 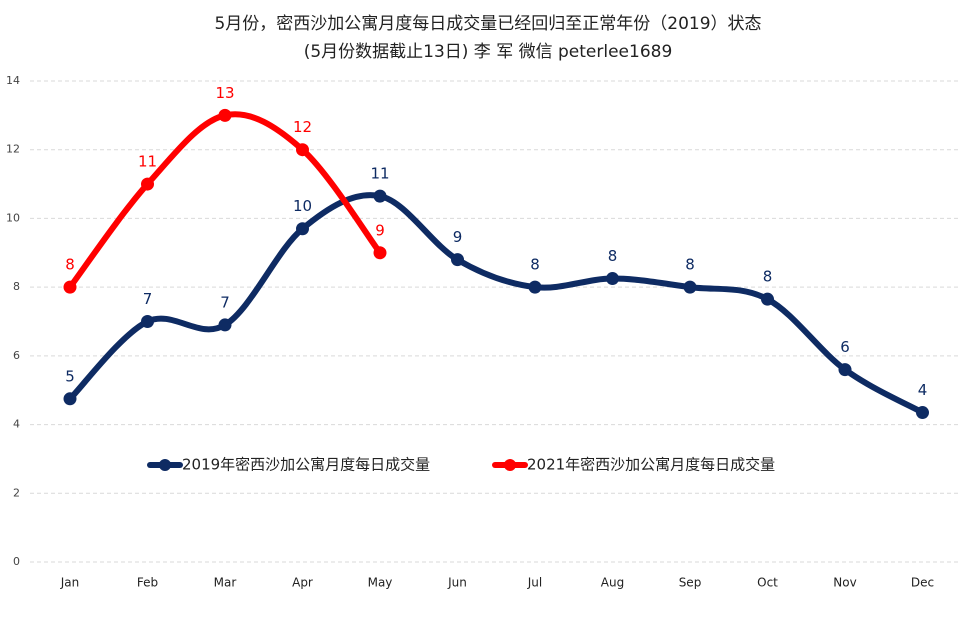 What do you see at coordinates (16, 561) in the screenshot?
I see `y-tick-label: 0` at bounding box center [16, 561].